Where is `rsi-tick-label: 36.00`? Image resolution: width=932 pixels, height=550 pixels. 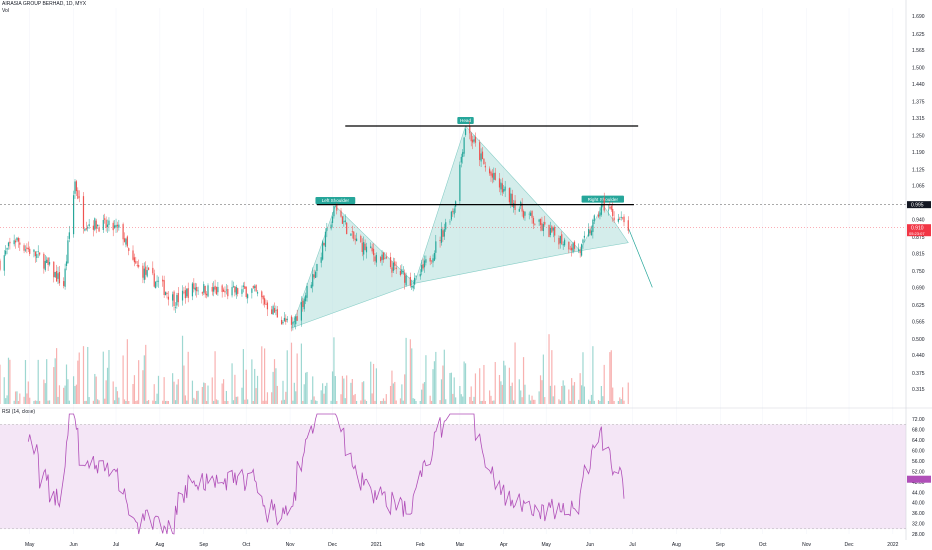
rsi-tick-label: 36.00 is located at coordinates (918, 514).